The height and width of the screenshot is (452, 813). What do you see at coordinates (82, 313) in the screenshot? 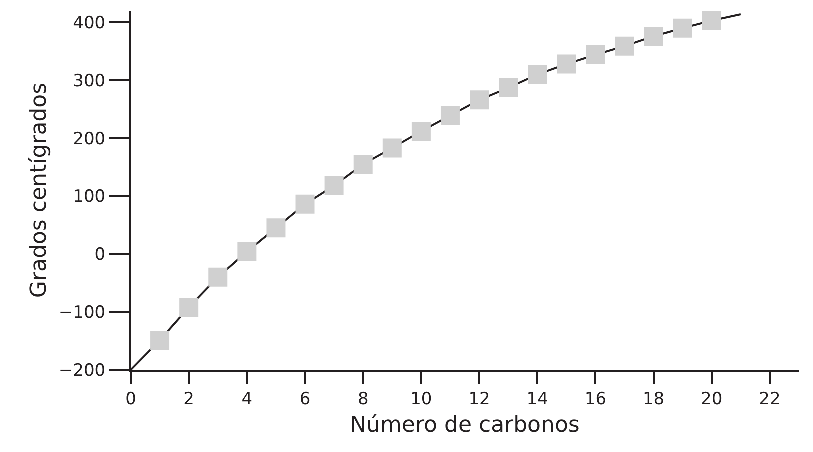
I see `y-tick-label: −100` at bounding box center [82, 313].